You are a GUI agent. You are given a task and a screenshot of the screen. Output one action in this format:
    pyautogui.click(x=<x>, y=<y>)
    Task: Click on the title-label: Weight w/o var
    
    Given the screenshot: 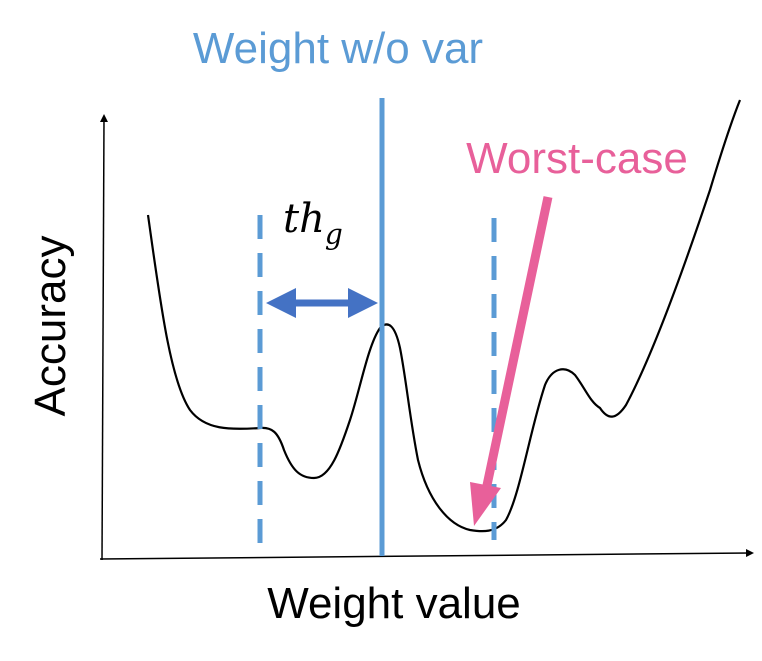 What is the action you would take?
    pyautogui.click(x=338, y=48)
    